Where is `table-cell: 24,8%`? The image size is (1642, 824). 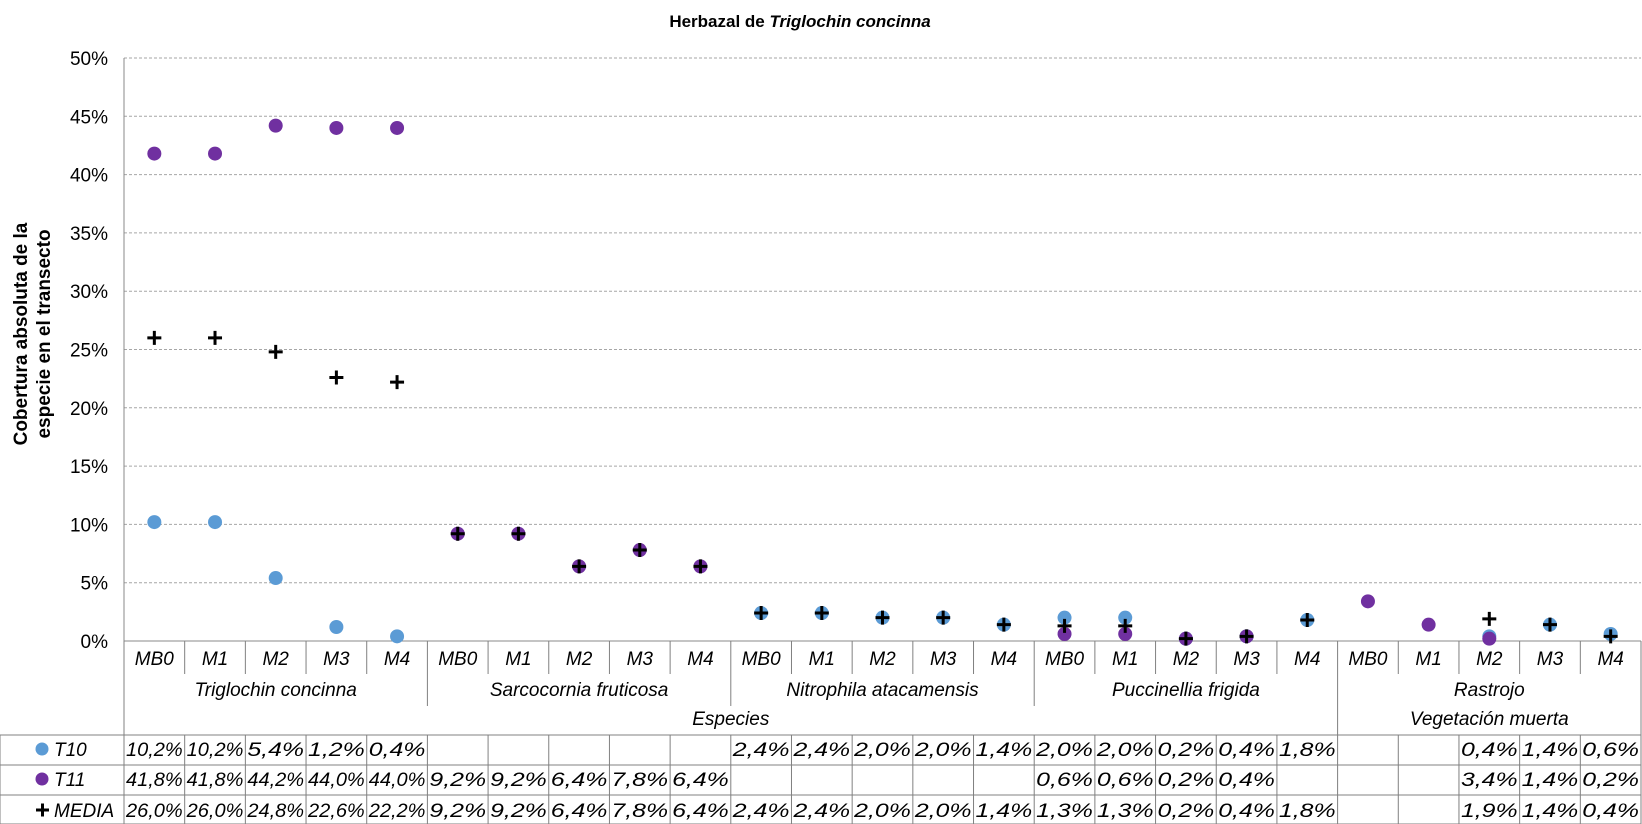 table-cell: 24,8% is located at coordinates (275, 811).